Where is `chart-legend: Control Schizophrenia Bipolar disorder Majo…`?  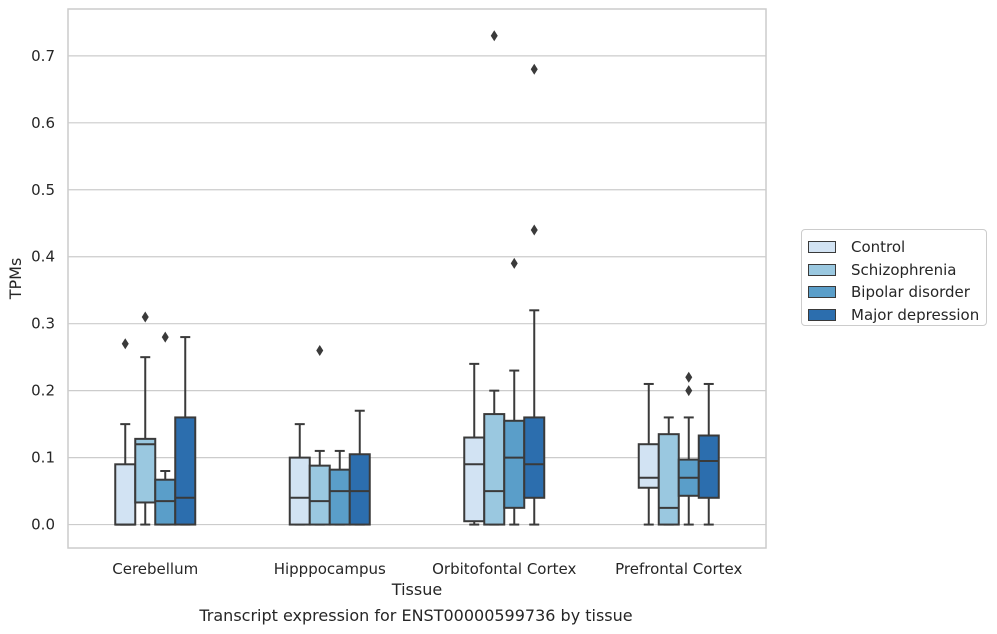
chart-legend: Control Schizophrenia Bipolar disorder Majo… is located at coordinates (894, 277).